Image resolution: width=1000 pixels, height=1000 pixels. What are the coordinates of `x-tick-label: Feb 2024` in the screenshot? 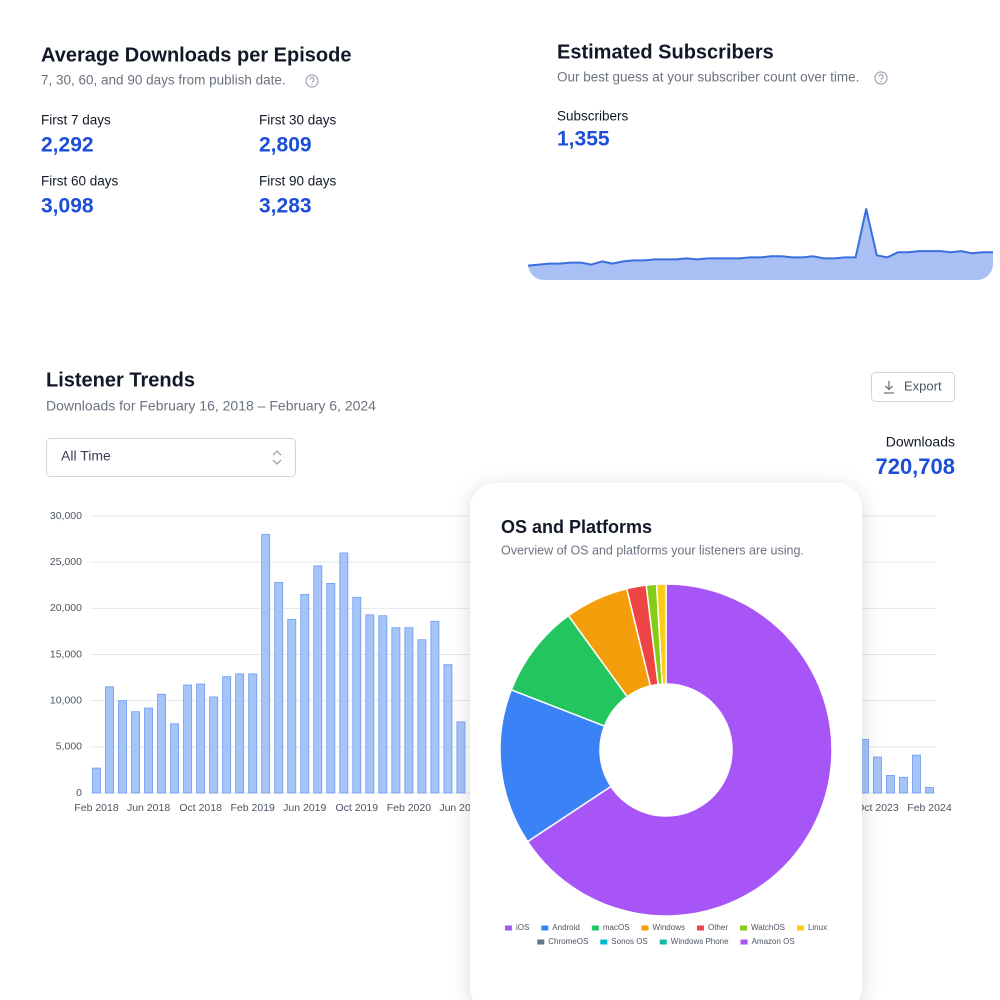 It's located at (929, 808).